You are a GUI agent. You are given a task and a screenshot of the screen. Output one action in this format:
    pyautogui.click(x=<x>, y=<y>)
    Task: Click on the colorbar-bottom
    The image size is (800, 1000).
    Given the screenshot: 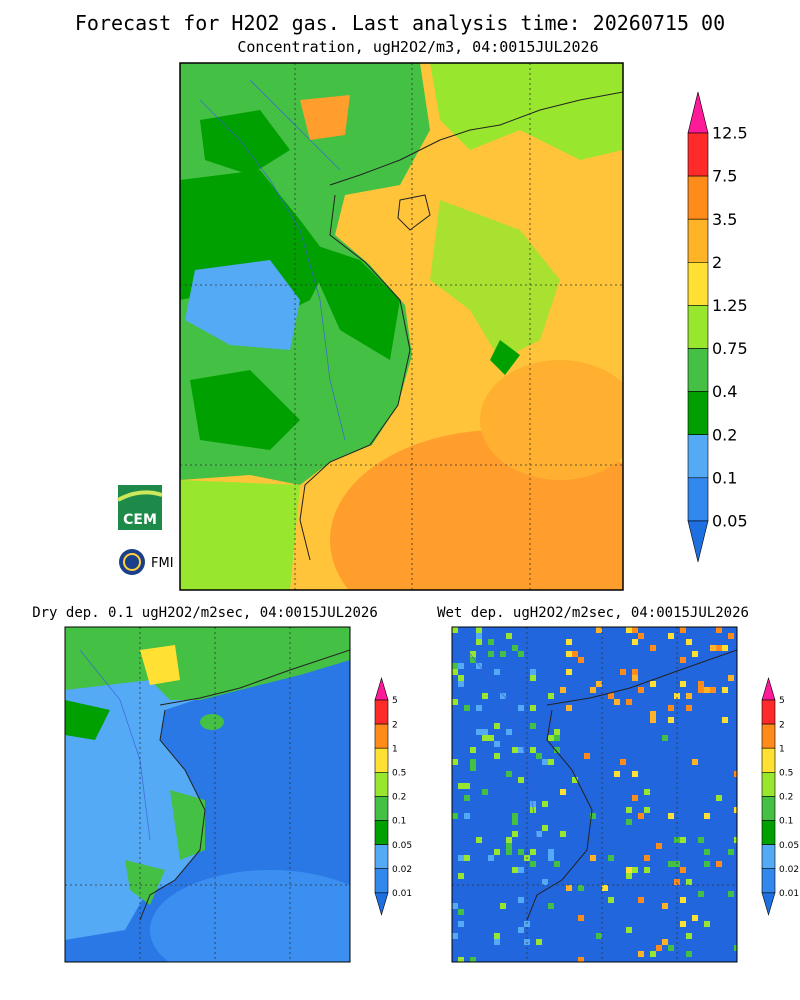 What is the action you would take?
    pyautogui.click(x=698, y=541)
    